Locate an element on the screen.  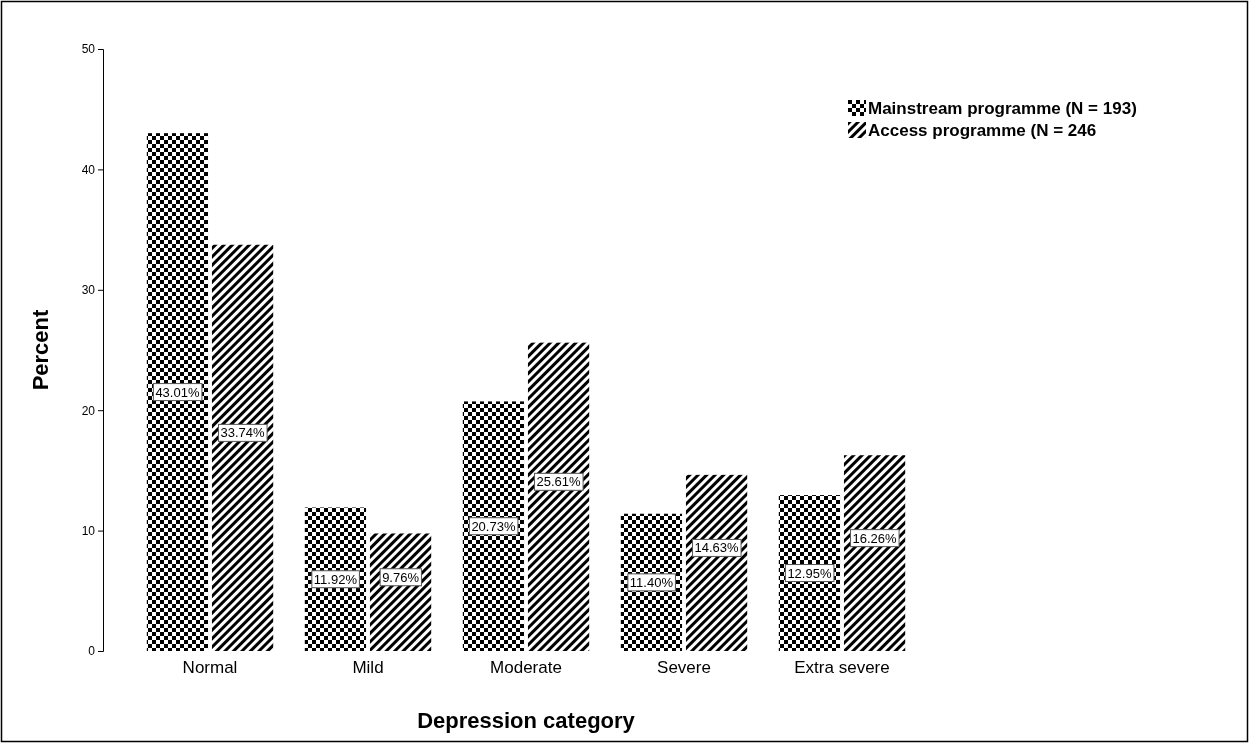
data-label: 12.95% is located at coordinates (809, 573).